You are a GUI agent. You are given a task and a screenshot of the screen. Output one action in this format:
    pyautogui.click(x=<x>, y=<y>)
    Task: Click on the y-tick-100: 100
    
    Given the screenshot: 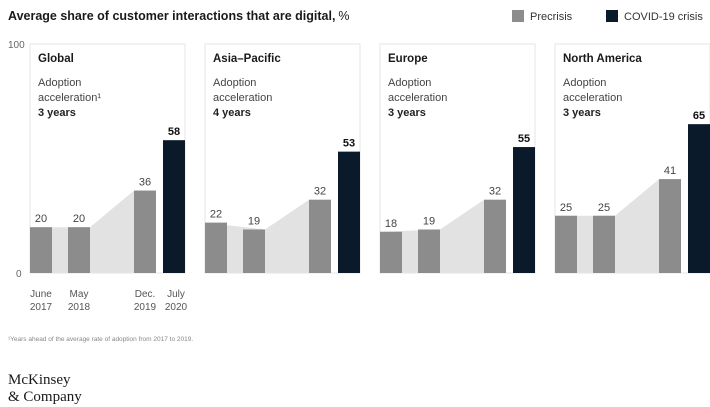 What is the action you would take?
    pyautogui.click(x=16, y=45)
    